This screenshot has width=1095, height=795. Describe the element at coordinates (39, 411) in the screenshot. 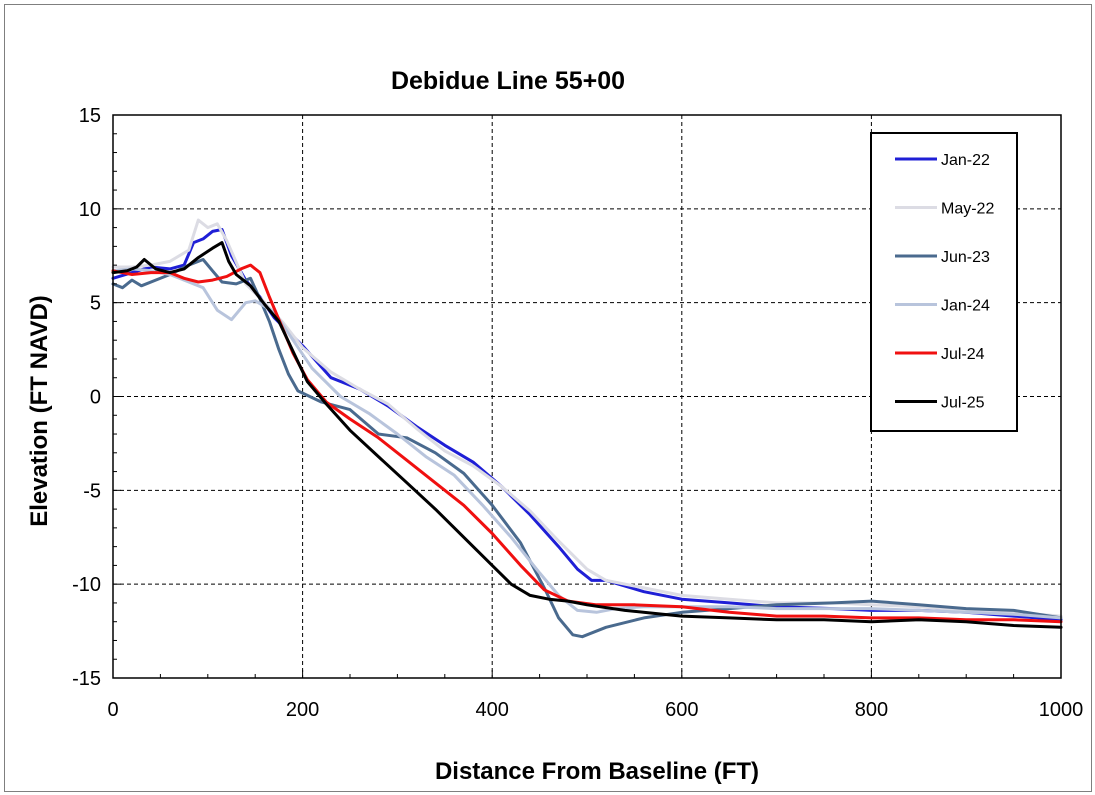

I see `y-axis-title: Elevation (FT NAVD)` at that location.